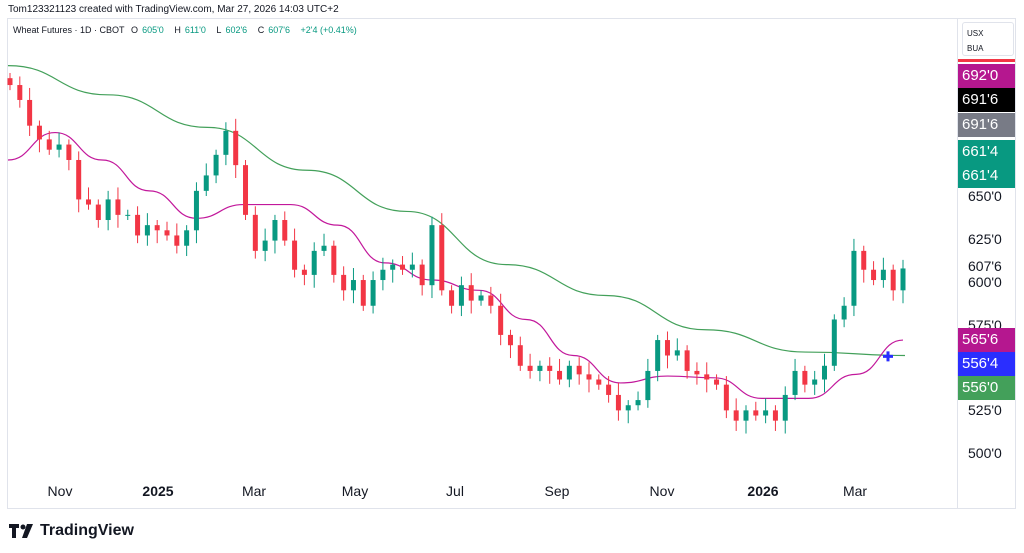 This screenshot has width=1024, height=553. What do you see at coordinates (69, 30) in the screenshot?
I see `symbol-name: Wheat Futures · 1D · CBOT` at bounding box center [69, 30].